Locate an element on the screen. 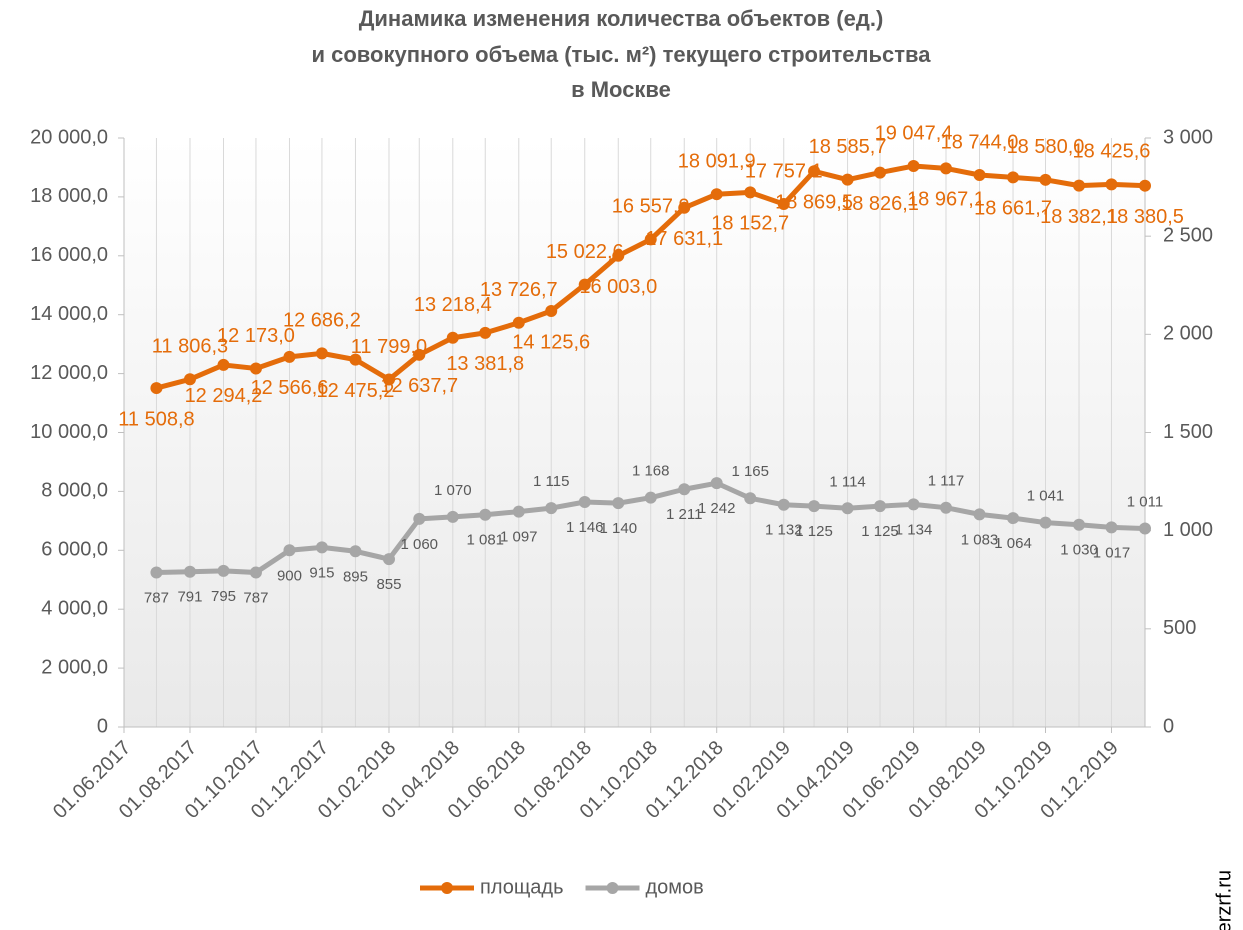 Image resolution: width=1243 pixels, height=930 pixels. credit: © erzrf.ru is located at coordinates (1224, 900).